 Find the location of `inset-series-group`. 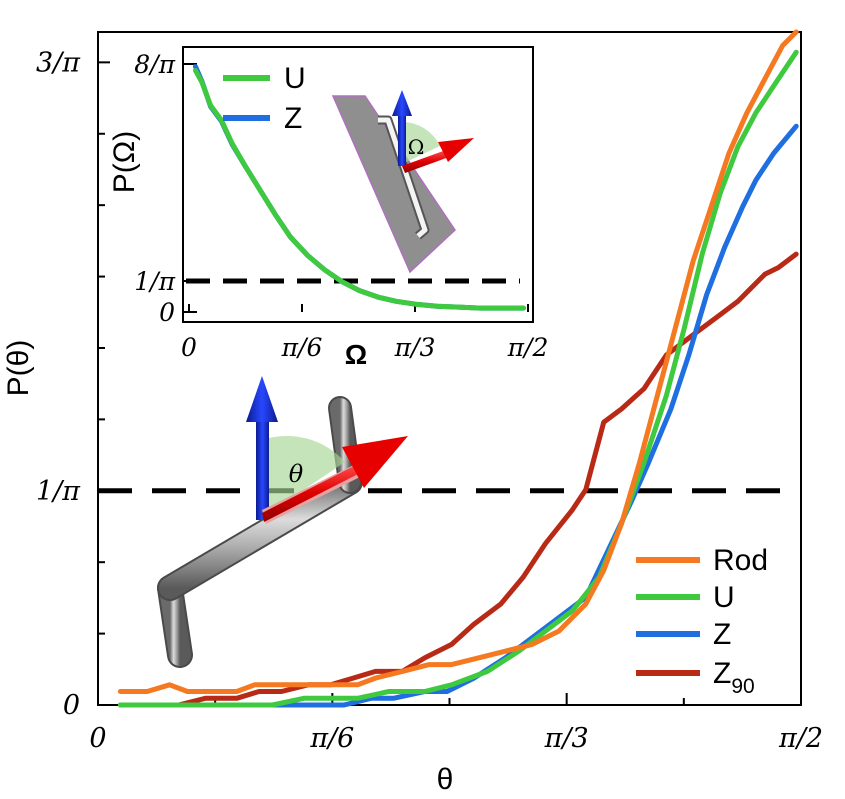

inset-series-group is located at coordinates (359, 187).